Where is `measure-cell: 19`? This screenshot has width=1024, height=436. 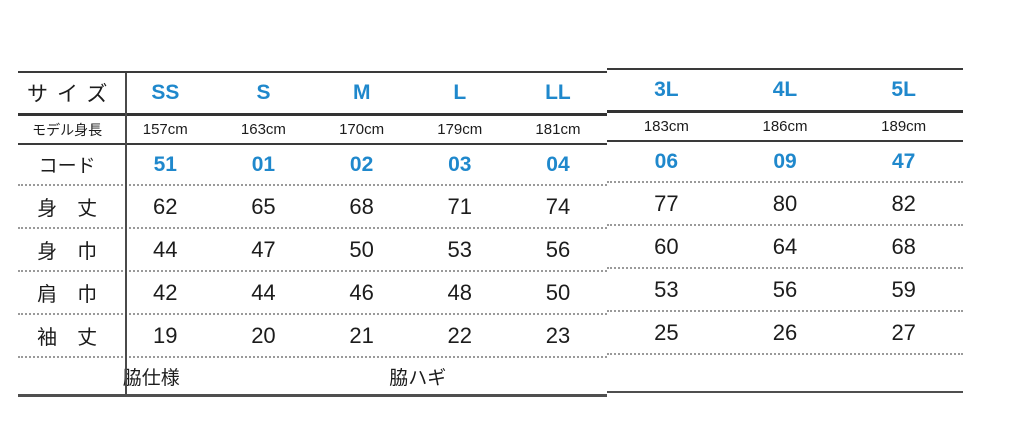 measure-cell: 19 is located at coordinates (165, 335).